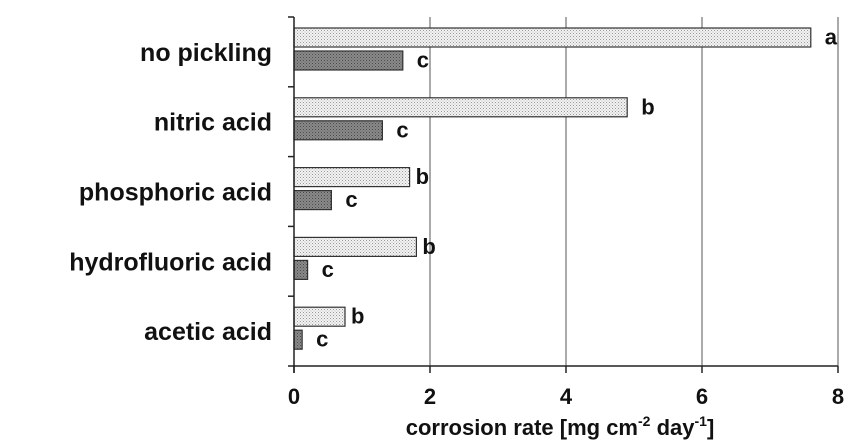 This screenshot has width=848, height=441. What do you see at coordinates (710, 427) in the screenshot?
I see `x-axis-title-end: ]` at bounding box center [710, 427].